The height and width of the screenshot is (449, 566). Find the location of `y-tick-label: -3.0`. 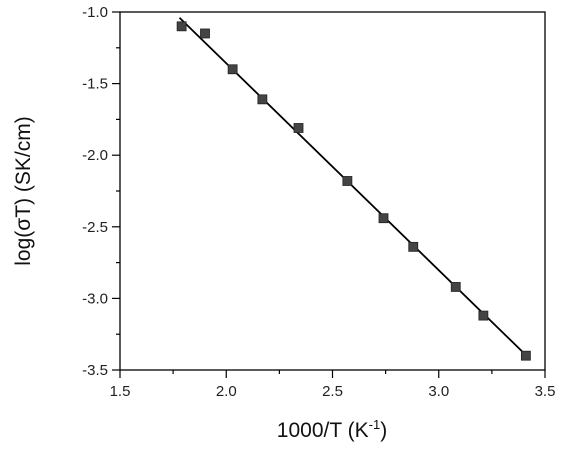

y-tick-label: -3.0 is located at coordinates (95, 298).